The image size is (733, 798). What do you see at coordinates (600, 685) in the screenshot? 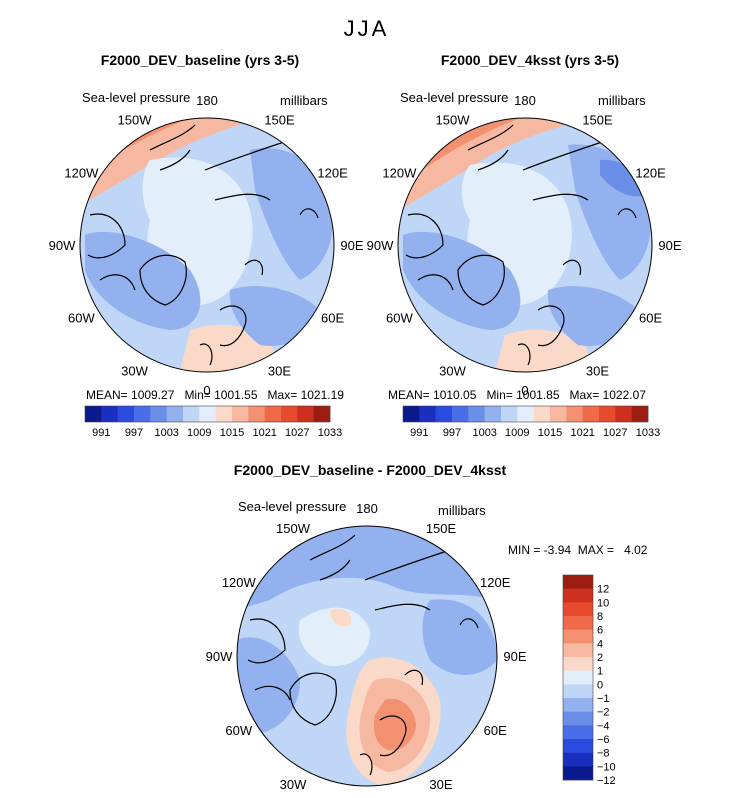
I see `colorbar-tick-label: 0` at bounding box center [600, 685].